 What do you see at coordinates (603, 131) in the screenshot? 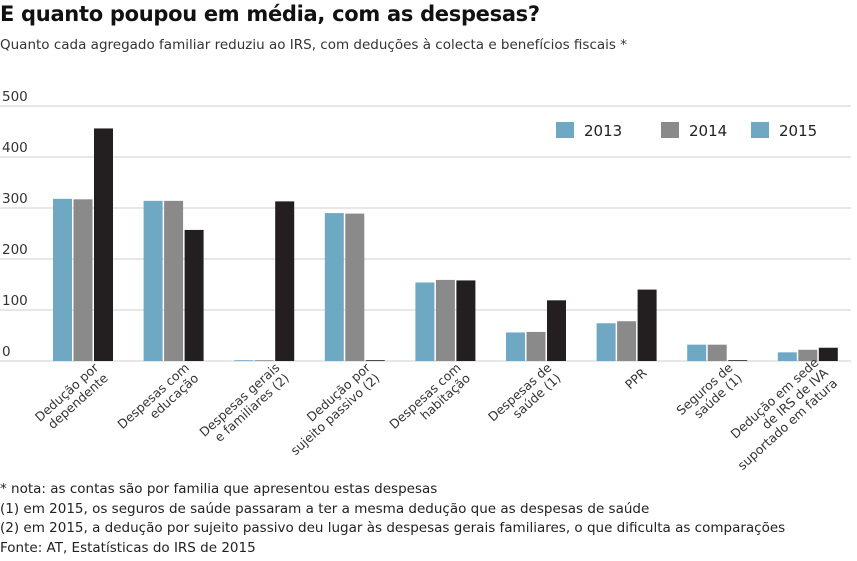
I see `legend-label-2013: 2013` at bounding box center [603, 131].